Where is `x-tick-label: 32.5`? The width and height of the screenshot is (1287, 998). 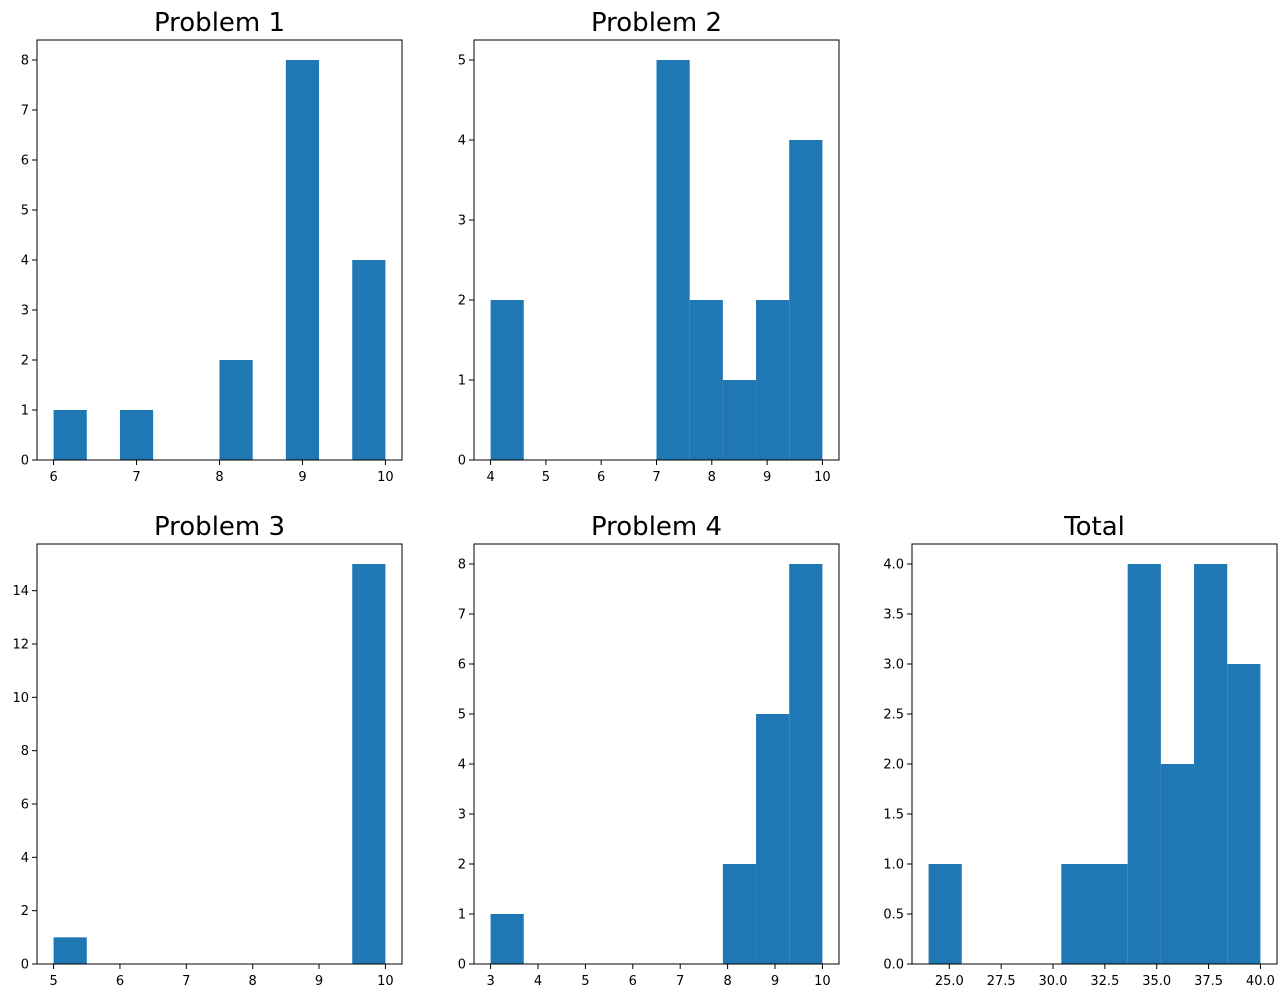 x-tick-label: 32.5 is located at coordinates (1104, 981).